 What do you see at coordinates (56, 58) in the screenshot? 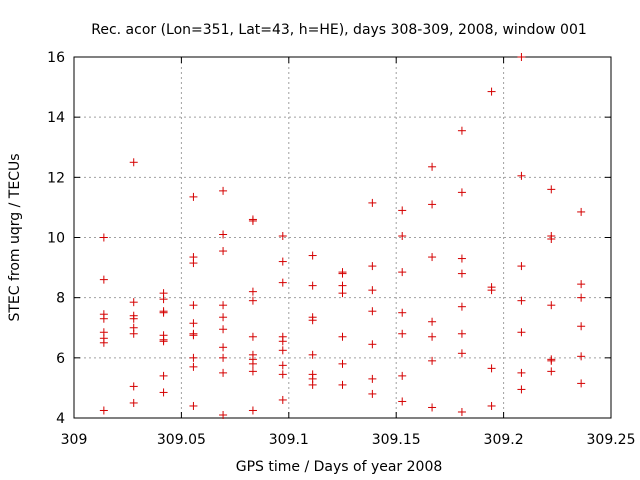
I see `y-tick-label: 16` at bounding box center [56, 58].